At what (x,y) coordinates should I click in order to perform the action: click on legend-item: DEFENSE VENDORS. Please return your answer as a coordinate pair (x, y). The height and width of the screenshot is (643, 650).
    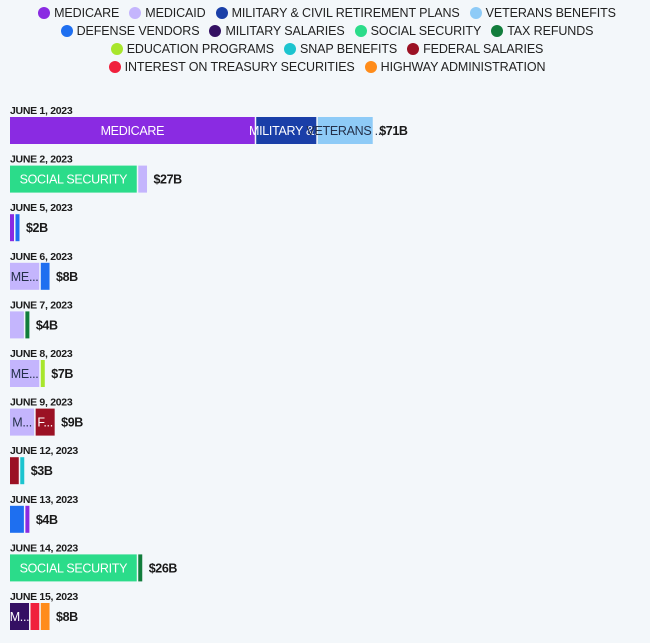
    Looking at the image, I should click on (130, 31).